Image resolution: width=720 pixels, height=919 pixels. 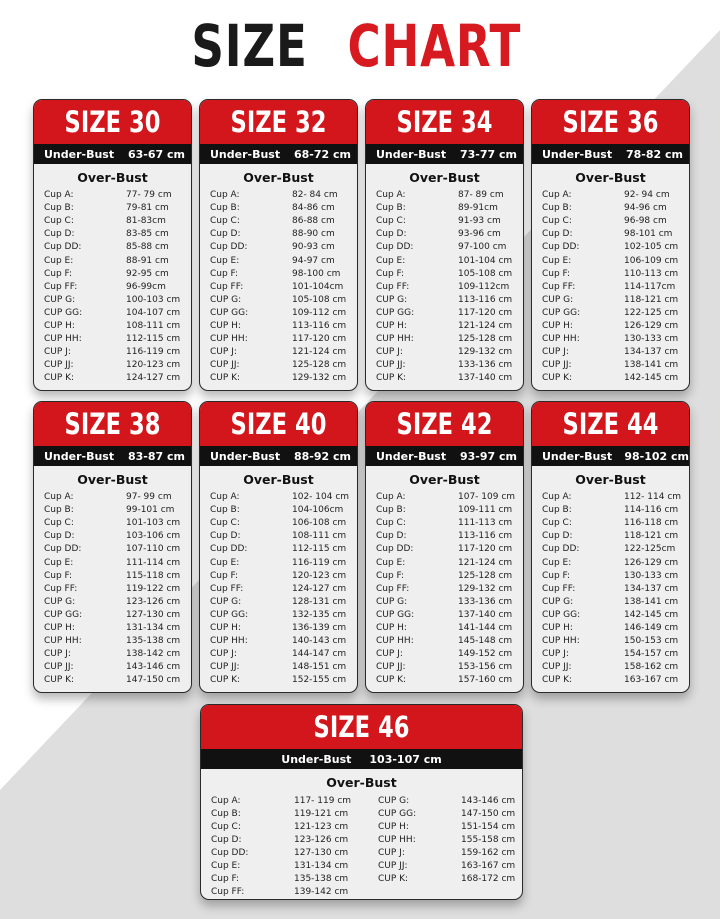 I want to click on card-header: SIZE 34, so click(x=444, y=122).